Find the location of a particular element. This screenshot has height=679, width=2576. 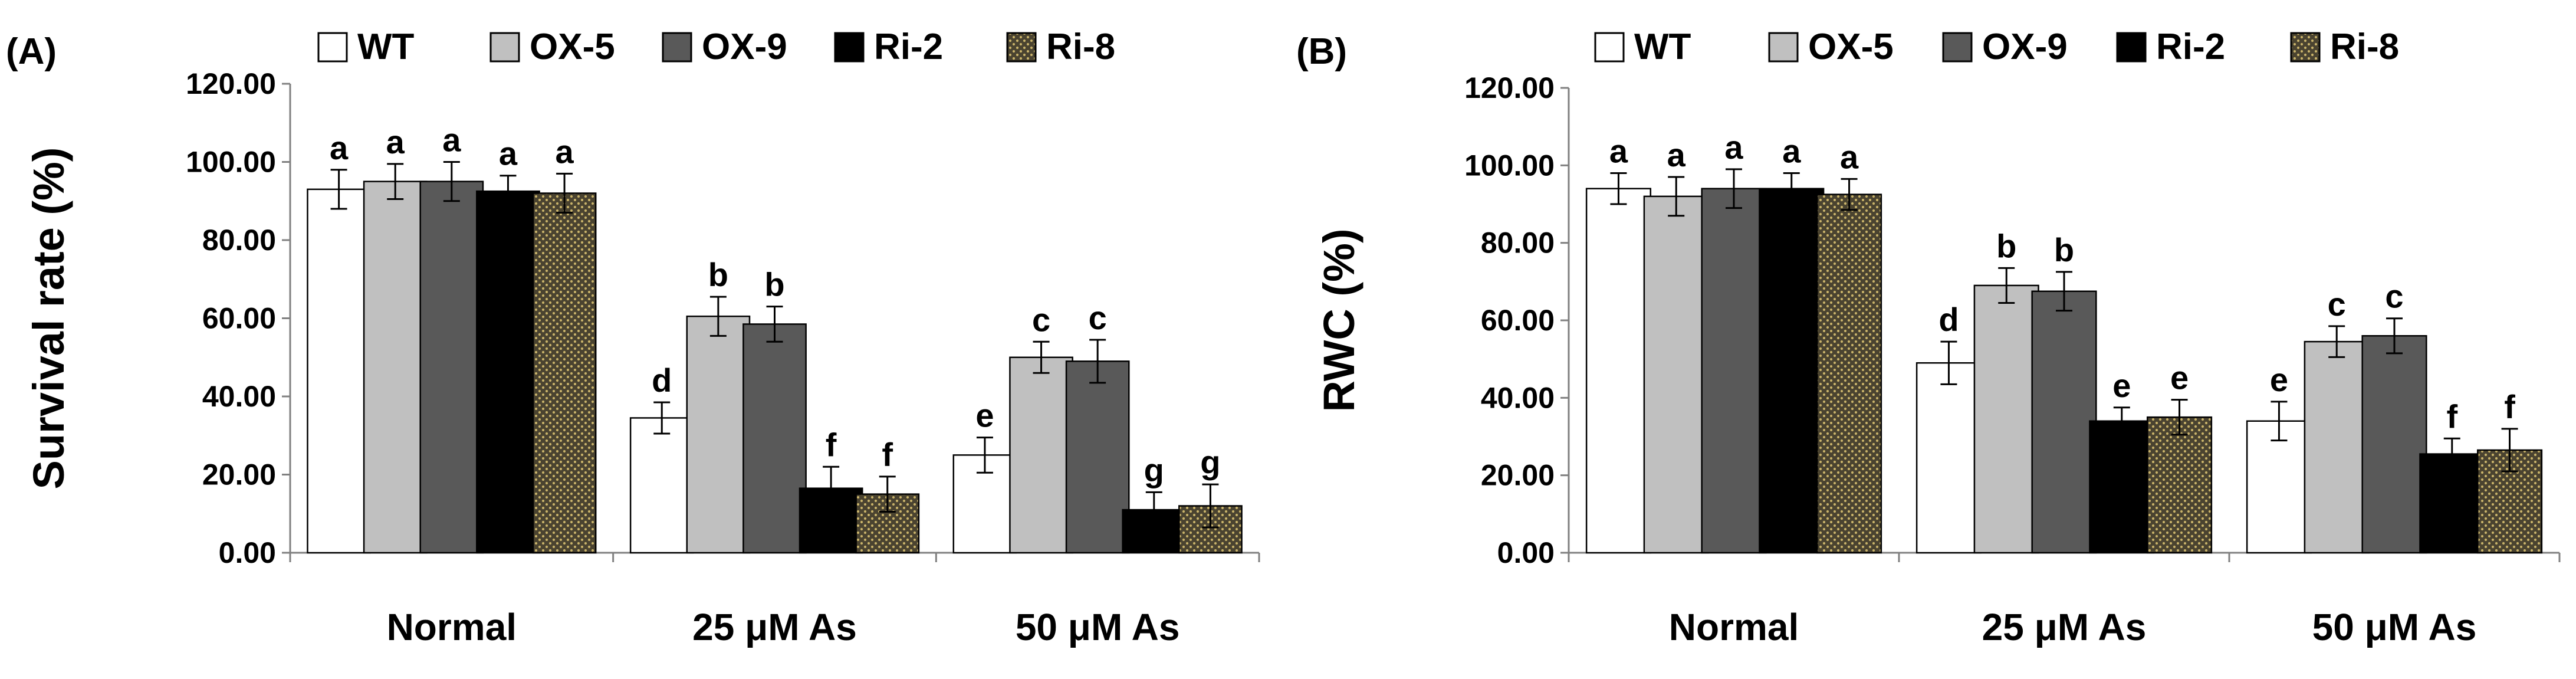

y-axis-label: RWC (%) is located at coordinates (1339, 320).